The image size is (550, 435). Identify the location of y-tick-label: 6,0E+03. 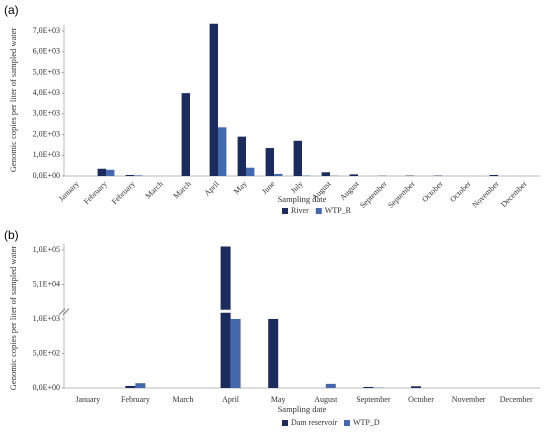
(46, 51).